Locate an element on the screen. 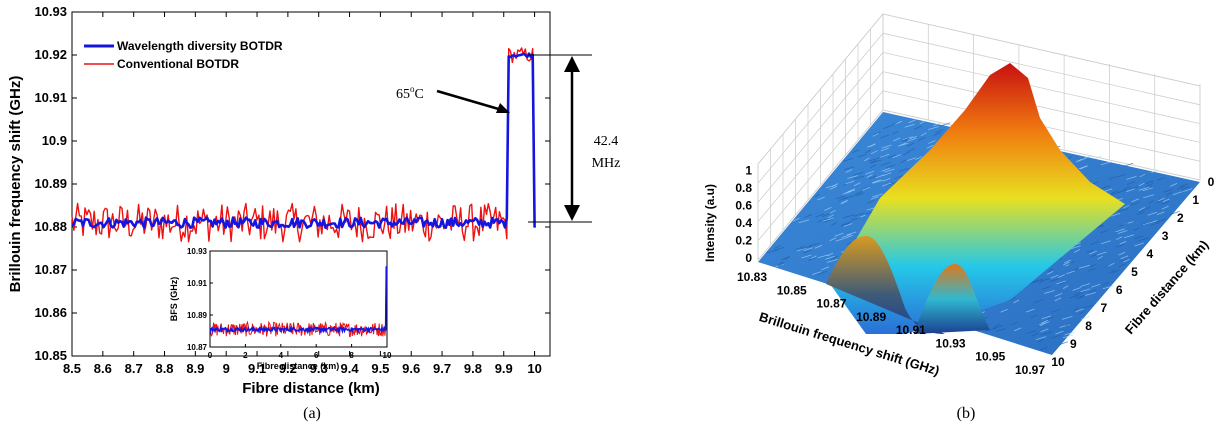 The height and width of the screenshot is (428, 1219). y-tick-label: 10.88 is located at coordinates (50, 226).